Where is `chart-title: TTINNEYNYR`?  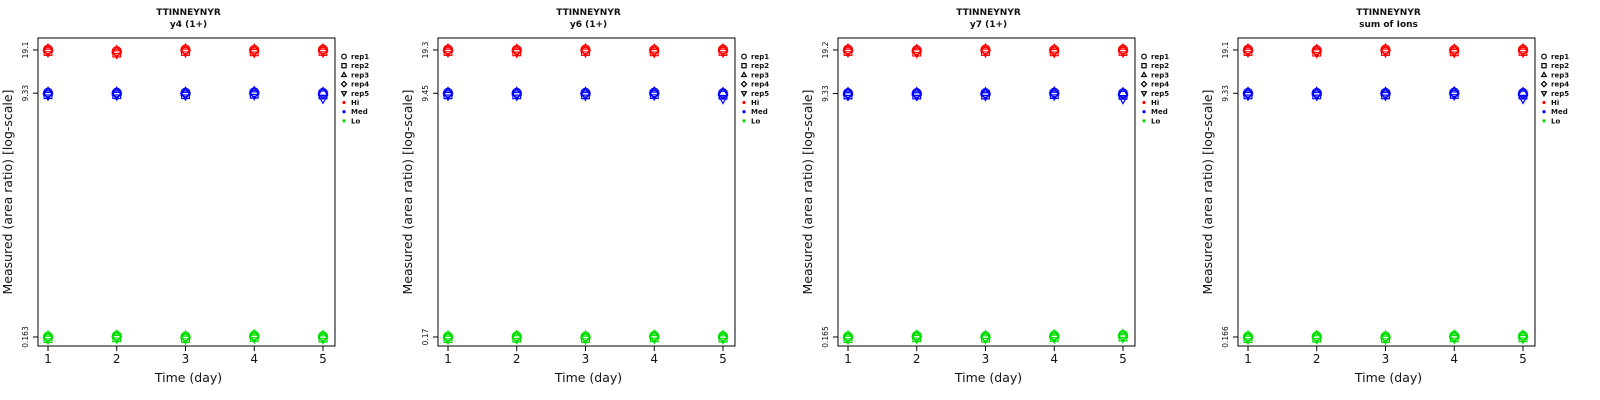 chart-title: TTINNEYNYR is located at coordinates (588, 13).